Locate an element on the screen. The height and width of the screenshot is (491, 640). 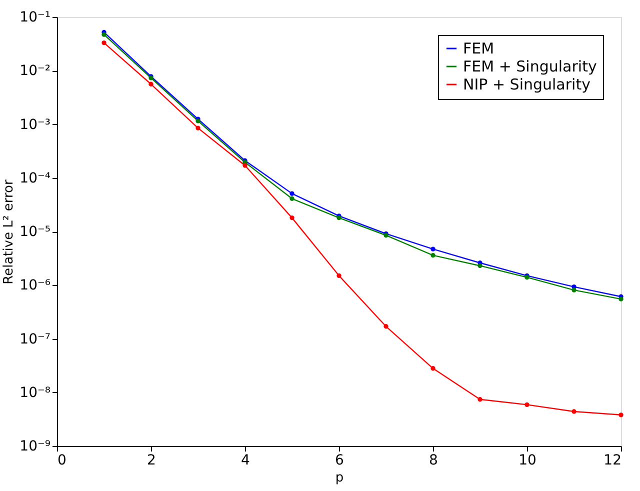
x-tick-label: 4 is located at coordinates (245, 460).